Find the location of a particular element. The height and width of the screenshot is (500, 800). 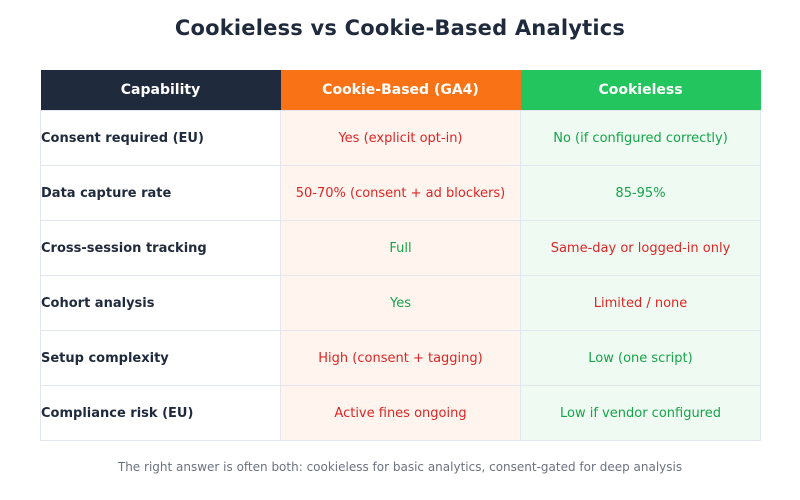

cookie-based-cell: 50-70% (consent + ad blockers) is located at coordinates (400, 193).